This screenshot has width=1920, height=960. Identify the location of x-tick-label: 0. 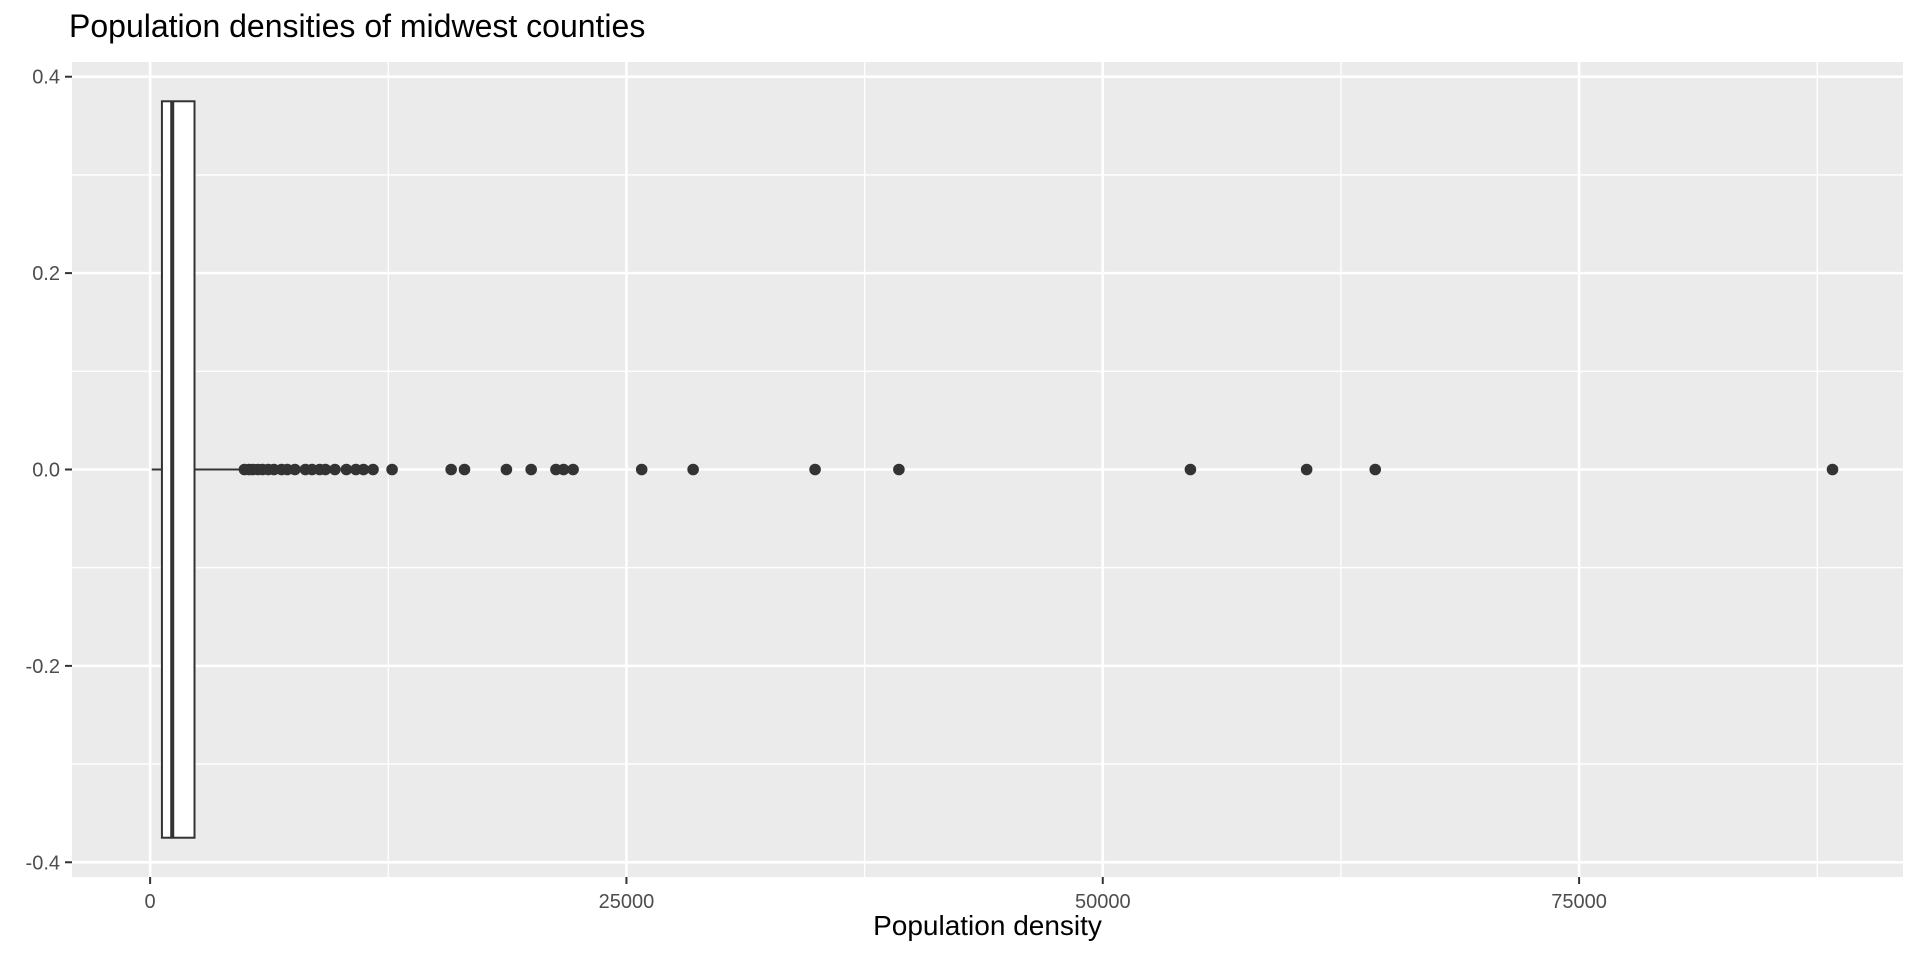
(150, 902).